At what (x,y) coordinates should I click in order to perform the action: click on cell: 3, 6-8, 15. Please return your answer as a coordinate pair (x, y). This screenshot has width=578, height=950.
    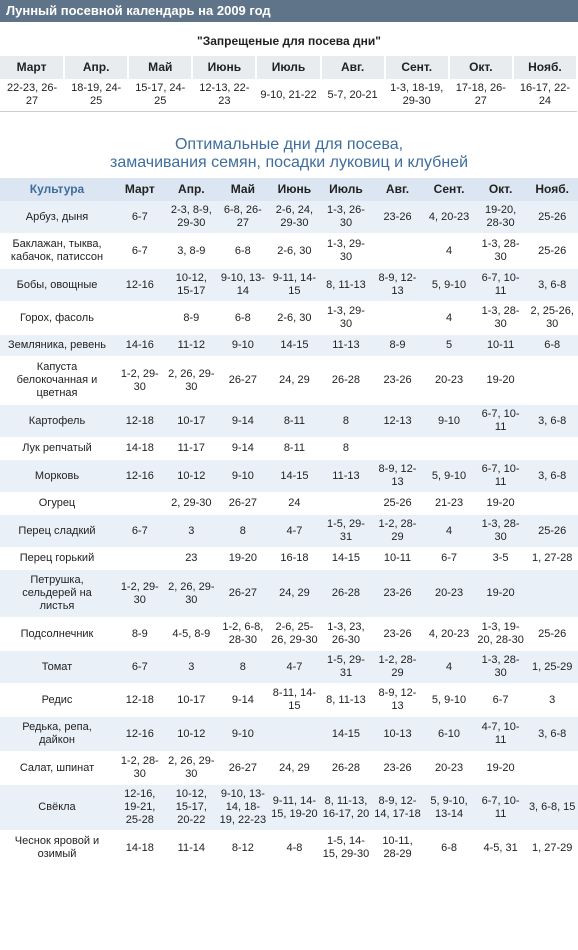
    Looking at the image, I should click on (552, 807).